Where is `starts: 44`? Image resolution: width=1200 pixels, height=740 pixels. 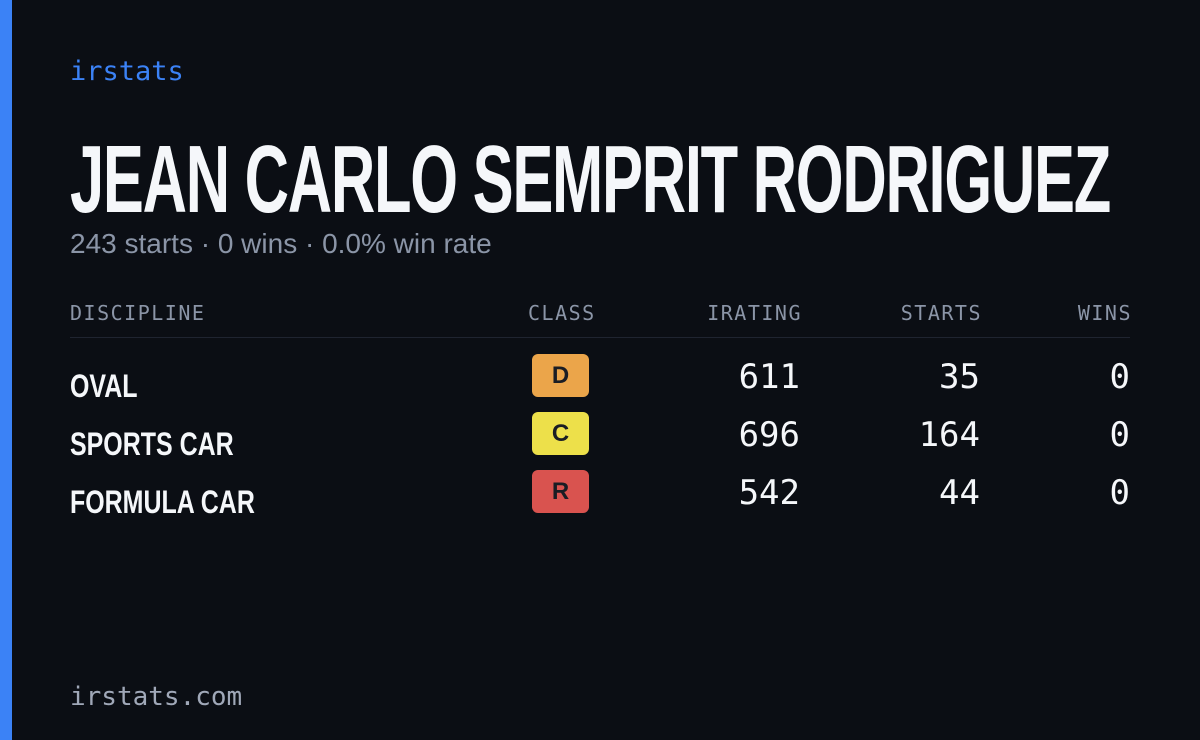
starts: 44 is located at coordinates (959, 493).